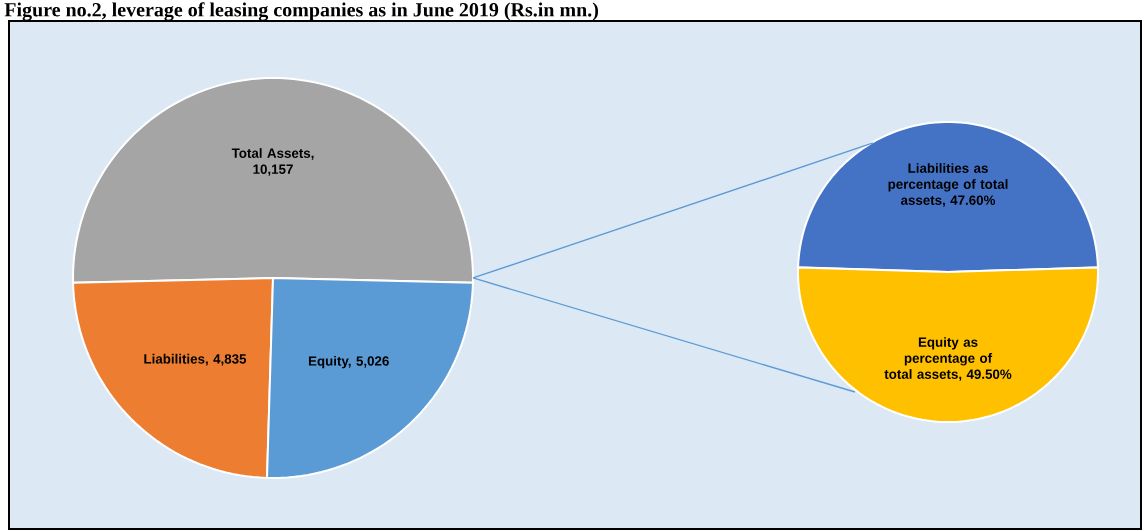  Describe the element at coordinates (272, 162) in the screenshot. I see `slice-label: Total Assets, 10,157` at that location.